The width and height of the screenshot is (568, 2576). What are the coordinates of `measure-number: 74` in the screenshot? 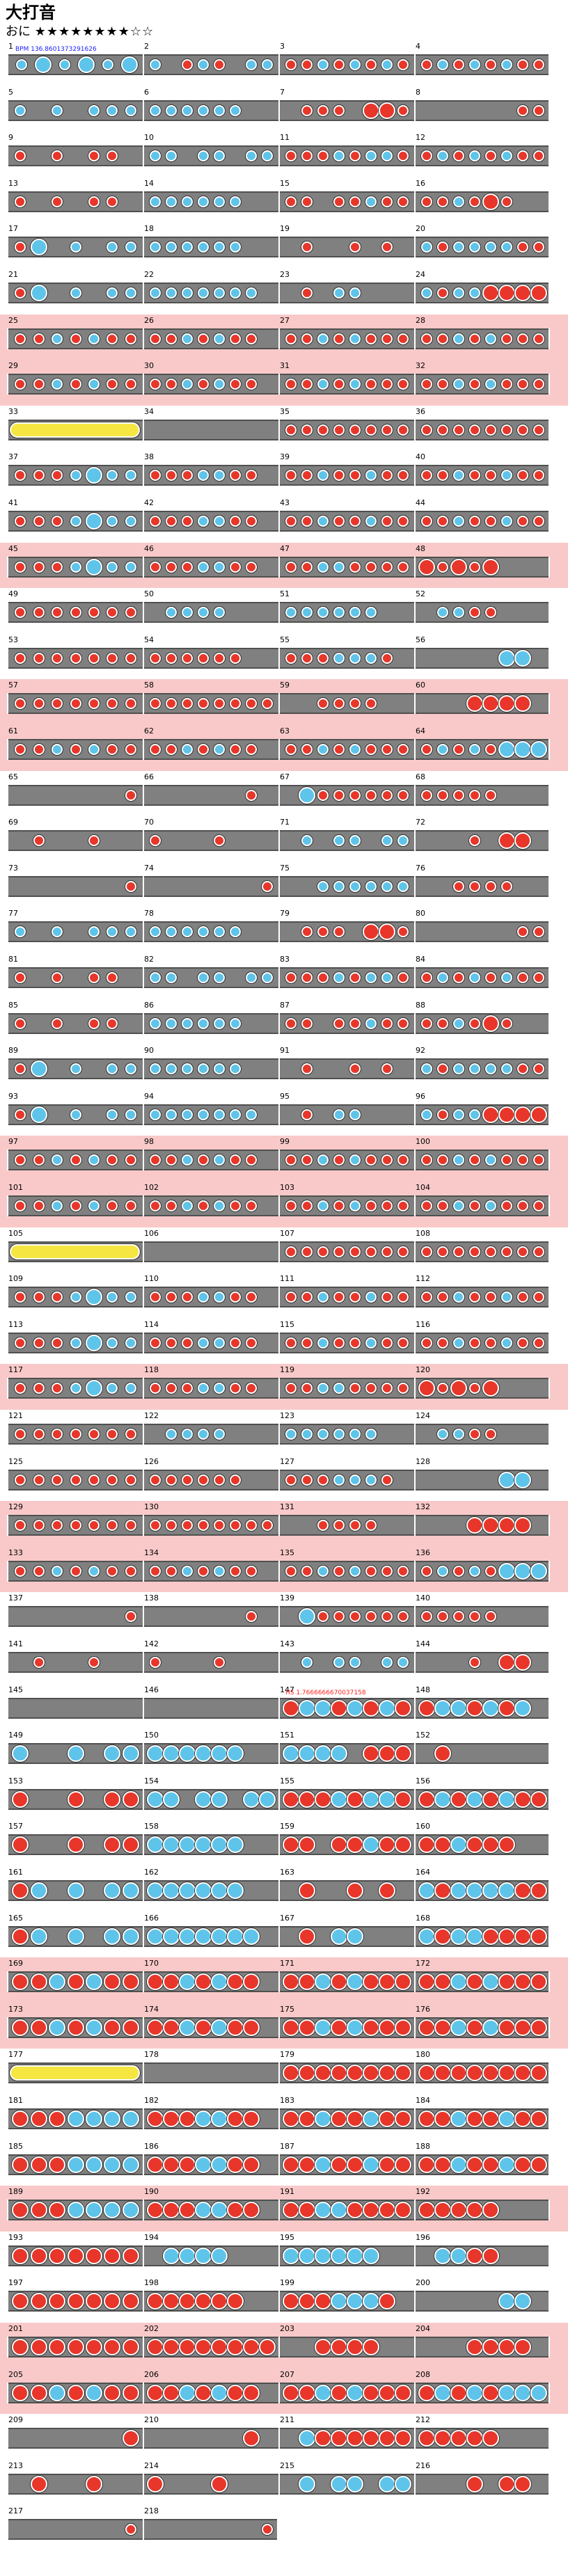 It's located at (149, 868).